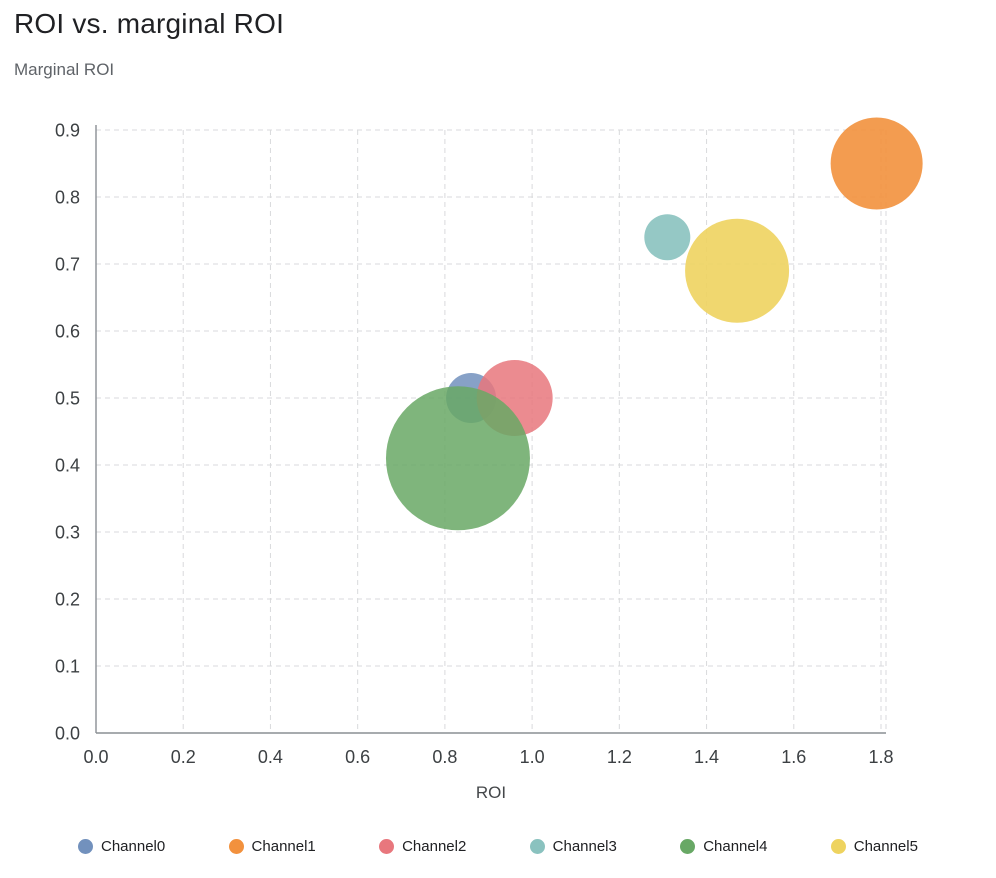 This screenshot has height=878, width=996. I want to click on x-tick-label: 1.6, so click(793, 757).